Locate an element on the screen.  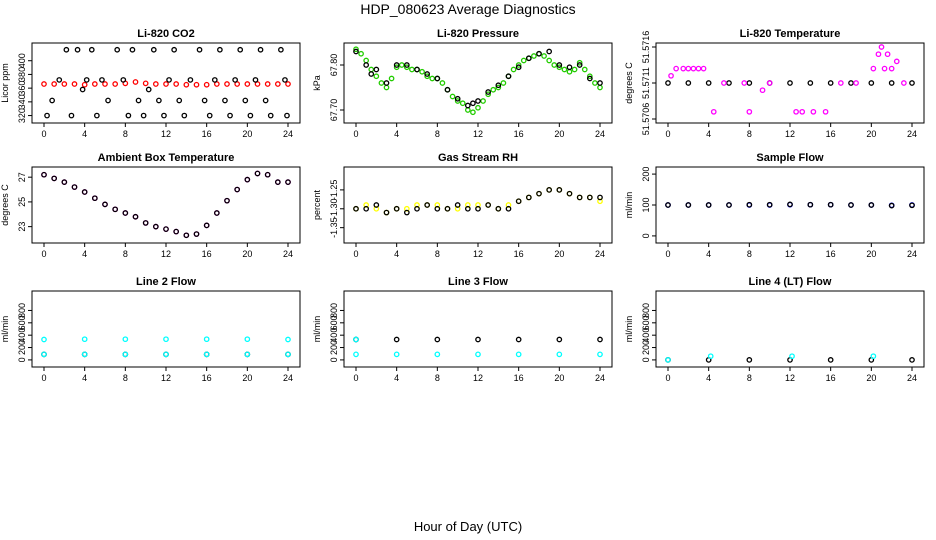
panel-title: Line 4 (LT) Flow is located at coordinates (790, 282).